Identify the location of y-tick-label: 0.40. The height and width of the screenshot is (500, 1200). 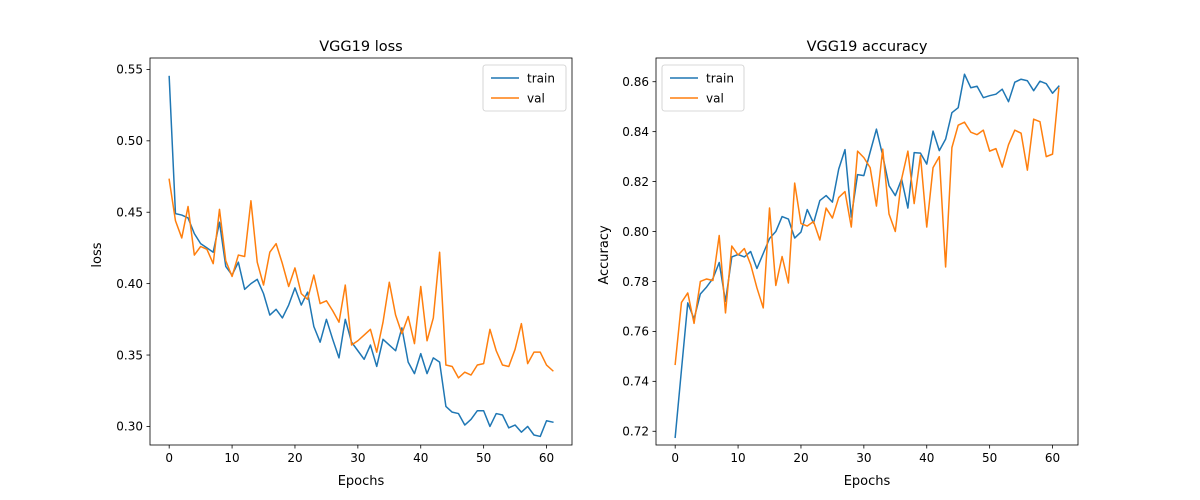
(129, 284).